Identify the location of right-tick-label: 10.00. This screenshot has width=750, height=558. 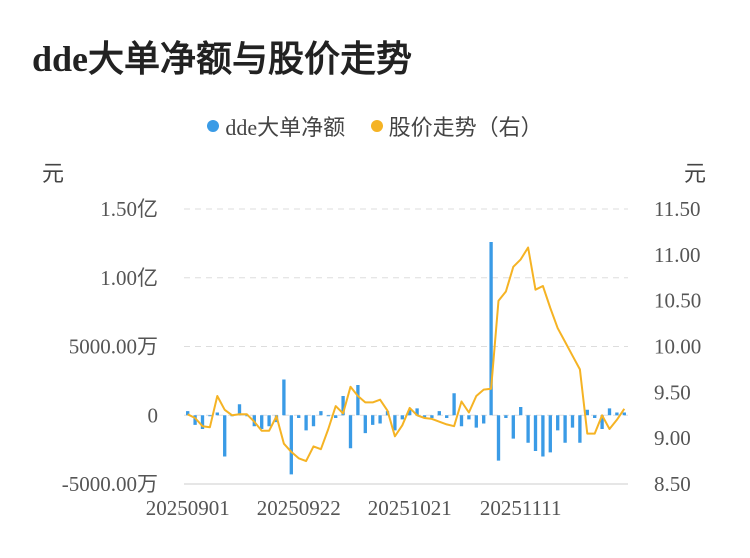
(677, 347).